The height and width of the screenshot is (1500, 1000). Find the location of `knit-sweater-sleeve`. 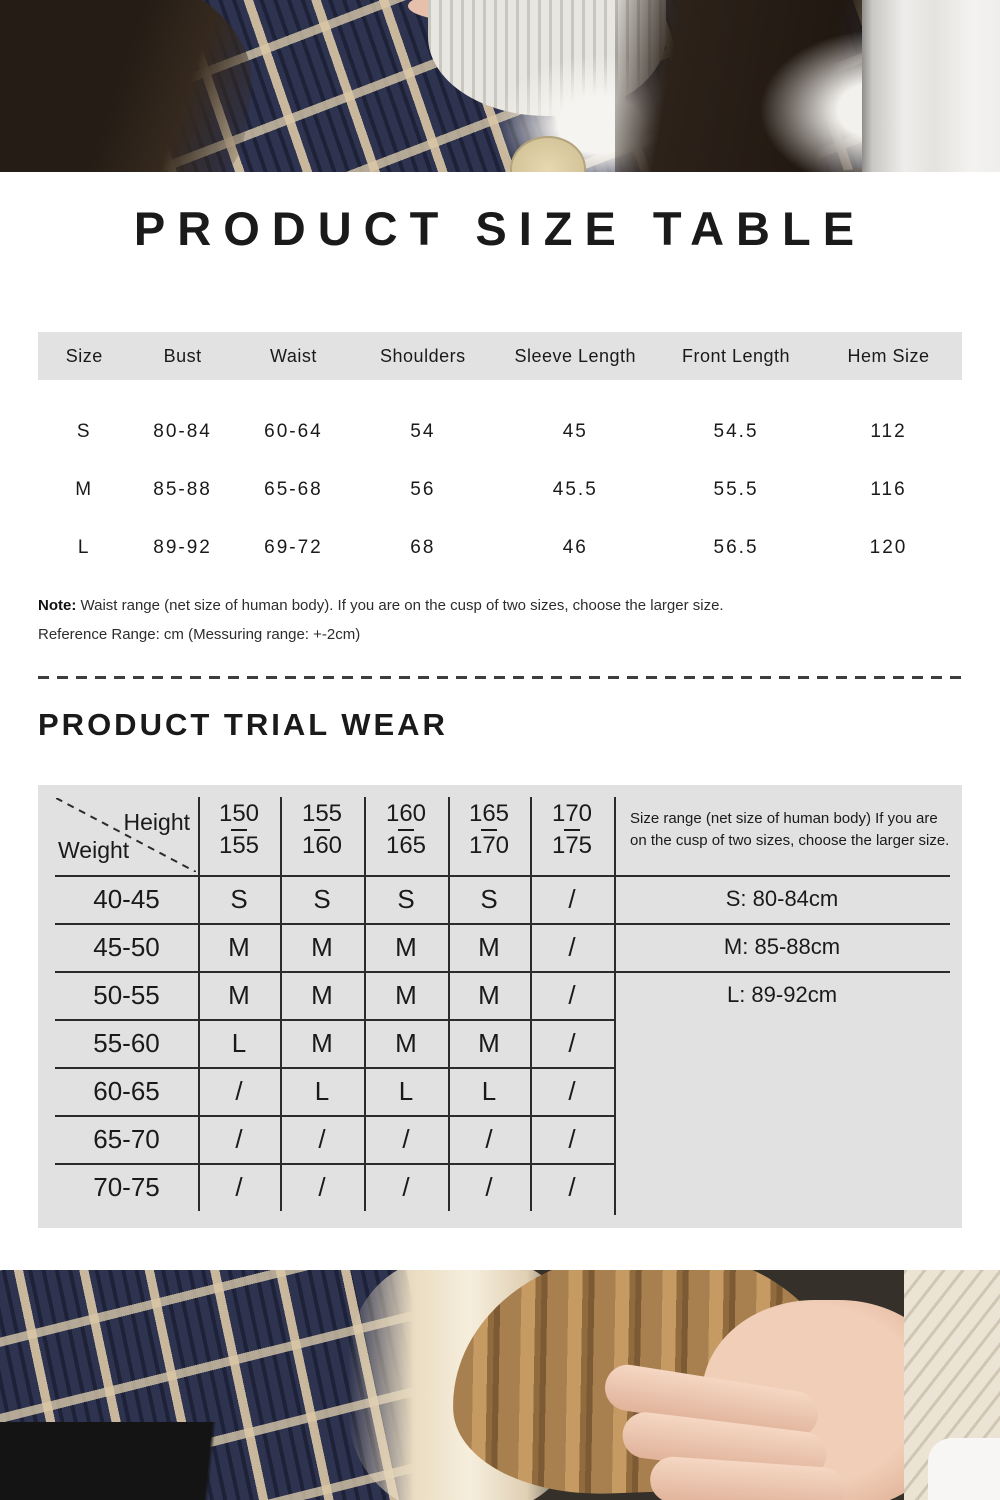

knit-sweater-sleeve is located at coordinates (952, 1385).